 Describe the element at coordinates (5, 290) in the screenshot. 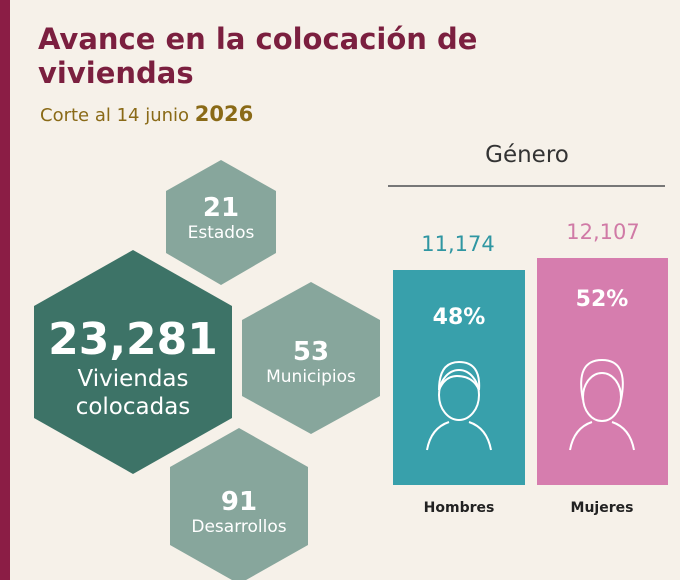

I see `side-stripe` at that location.